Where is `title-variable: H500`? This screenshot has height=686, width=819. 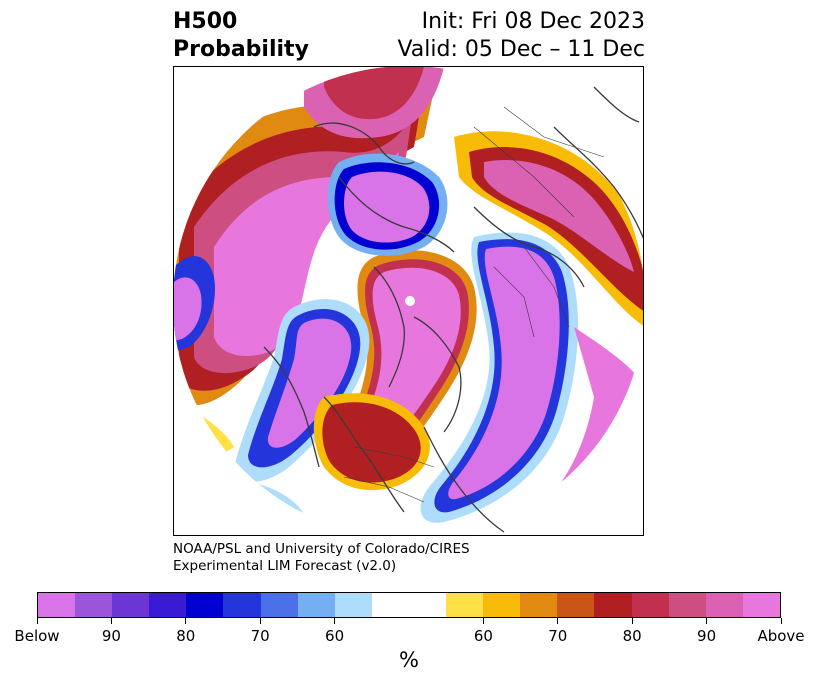
title-variable: H500 is located at coordinates (205, 21).